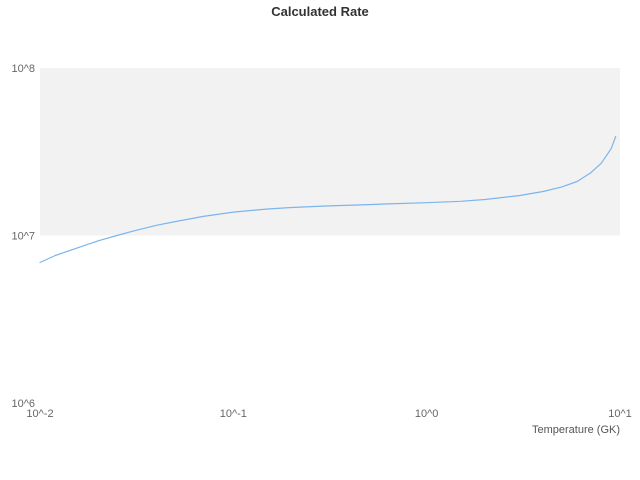 This screenshot has width=640, height=480. Describe the element at coordinates (23, 69) in the screenshot. I see `y-tick-label: 10^8` at that location.